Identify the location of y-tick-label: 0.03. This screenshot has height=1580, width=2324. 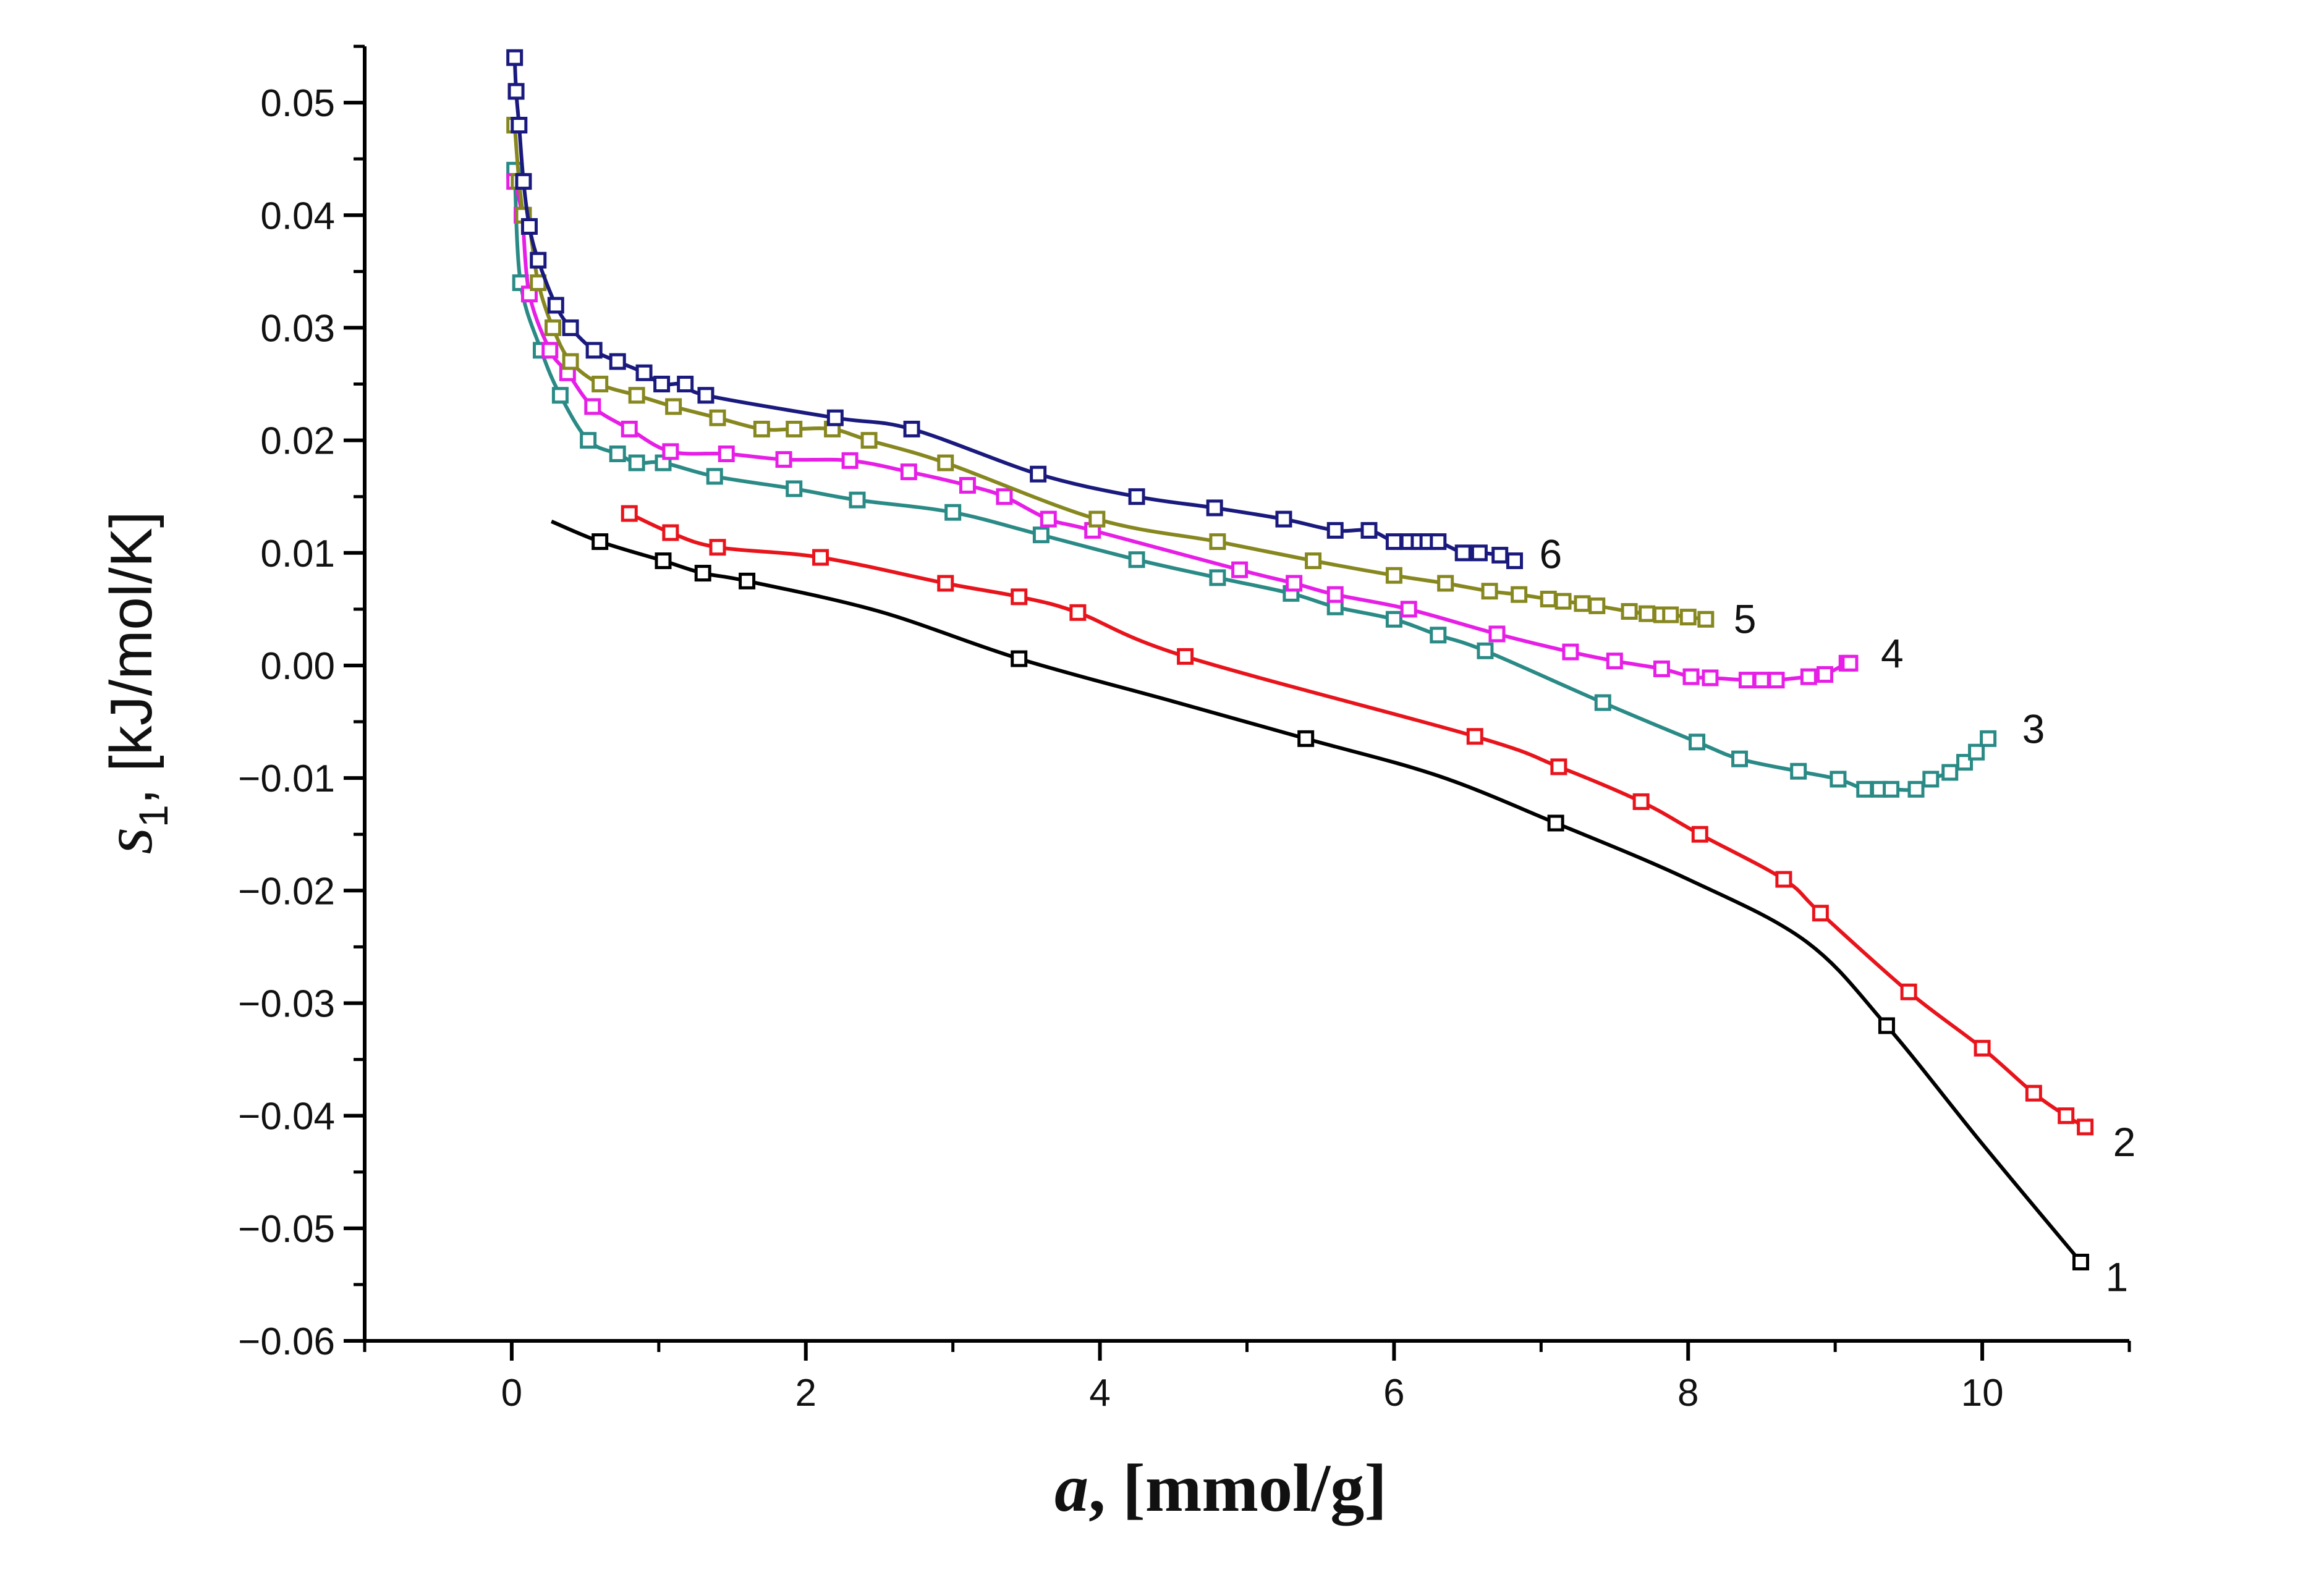
(298, 328).